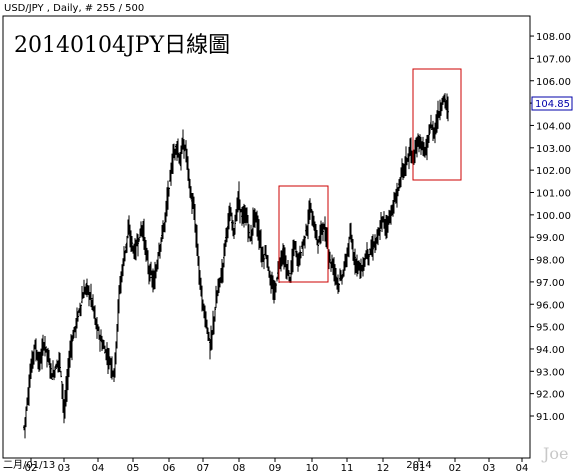  What do you see at coordinates (370, 175) in the screenshot?
I see `highlight-boxes` at bounding box center [370, 175].